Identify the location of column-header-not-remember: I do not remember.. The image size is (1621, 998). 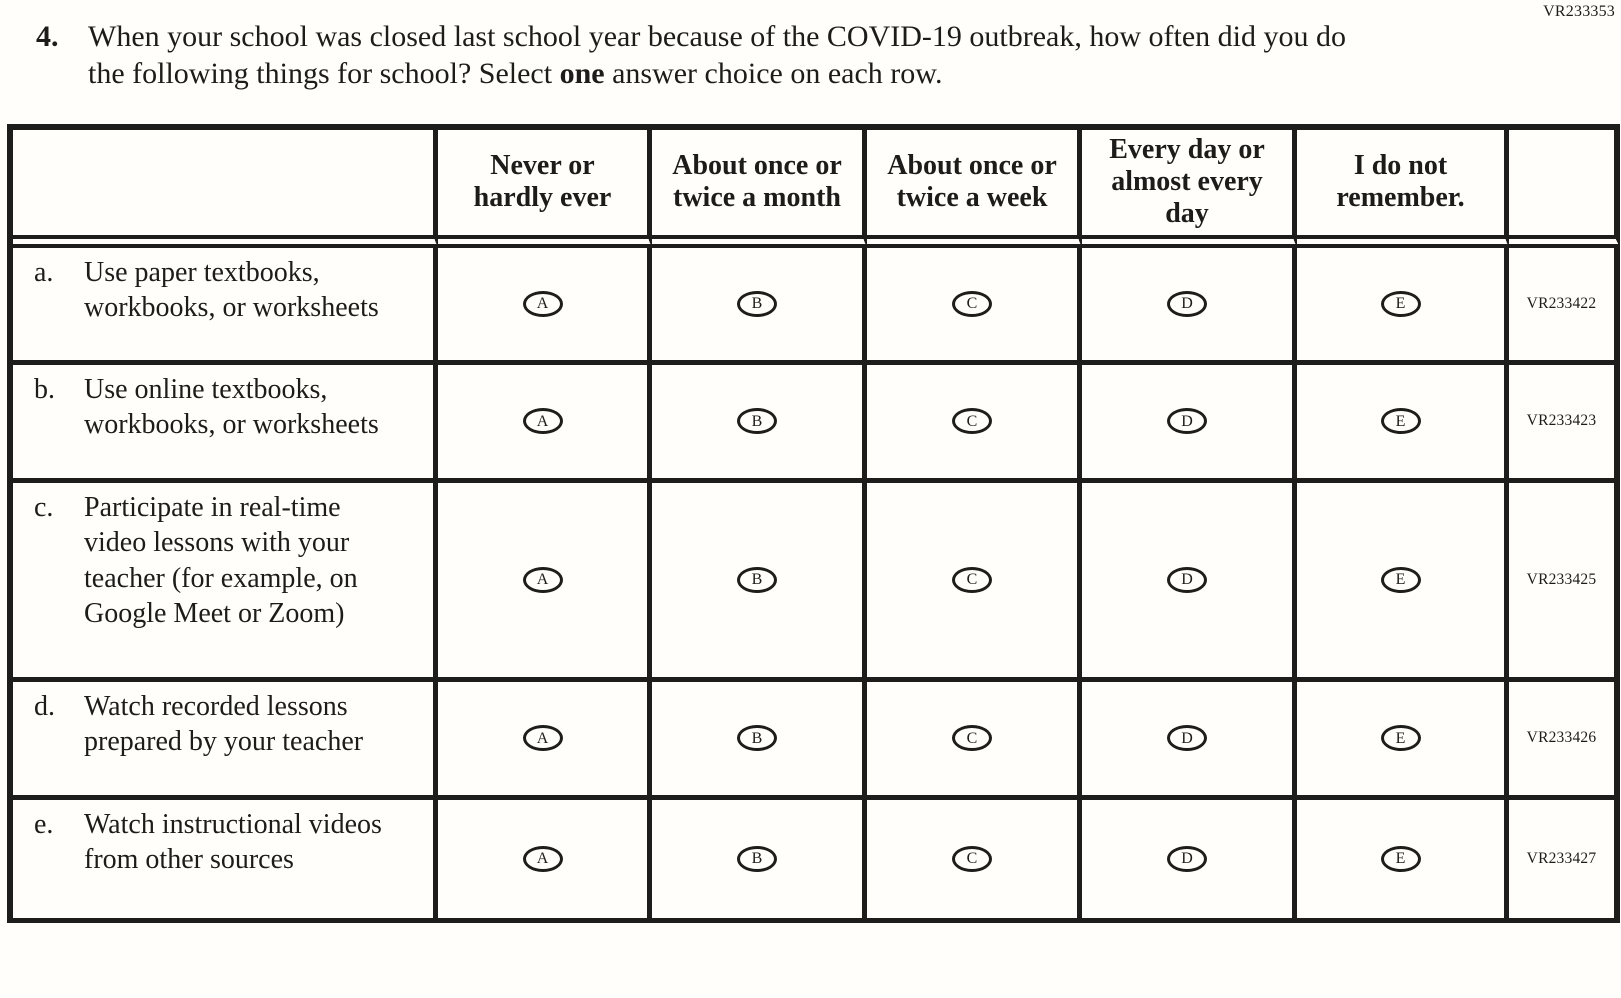
(1403, 188).